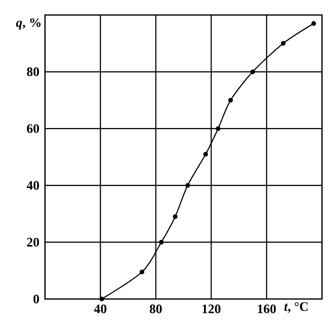 Image resolution: width=335 pixels, height=325 pixels. Describe the element at coordinates (32, 185) in the screenshot. I see `y-tick-label: 40` at that location.